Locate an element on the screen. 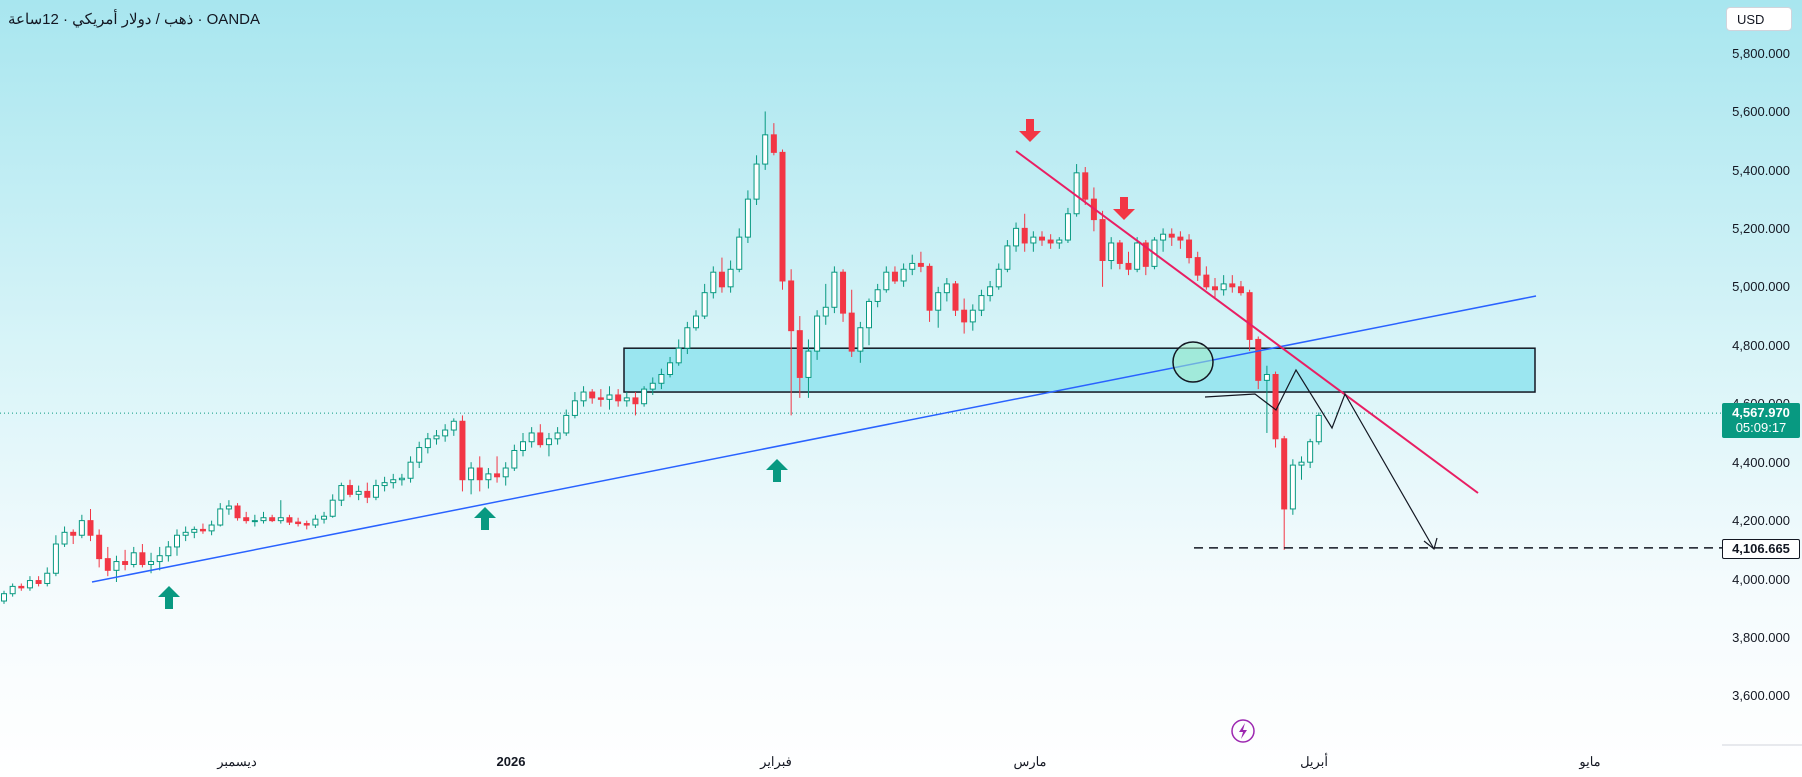 Image resolution: width=1802 pixels, height=777 pixels. y-tick-label: 3,800.000 is located at coordinates (1761, 637).